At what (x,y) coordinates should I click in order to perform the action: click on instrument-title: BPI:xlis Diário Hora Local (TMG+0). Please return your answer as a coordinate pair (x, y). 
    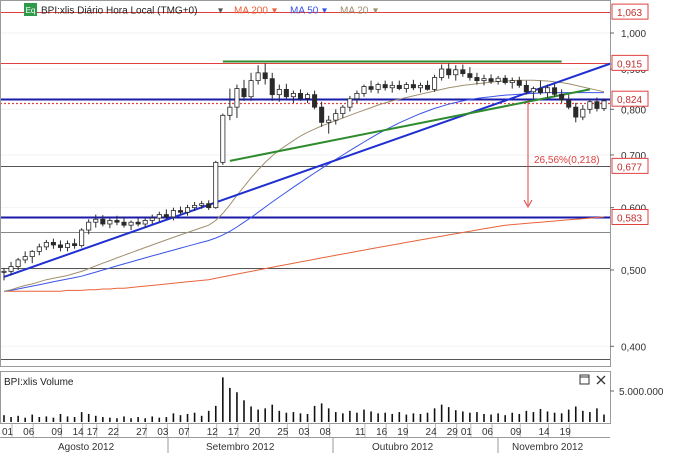
    Looking at the image, I should click on (119, 11).